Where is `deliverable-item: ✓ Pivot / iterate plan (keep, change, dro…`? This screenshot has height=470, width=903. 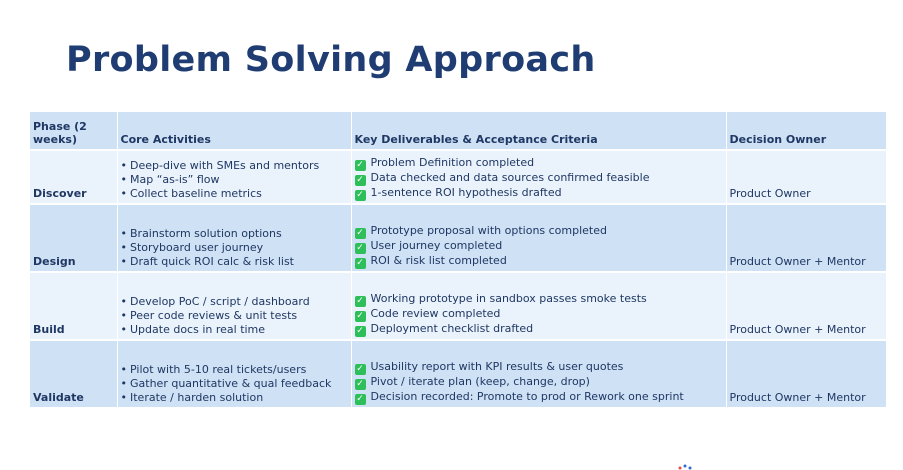 deliverable-item: ✓ Pivot / iterate plan (keep, change, dro… is located at coordinates (472, 382).